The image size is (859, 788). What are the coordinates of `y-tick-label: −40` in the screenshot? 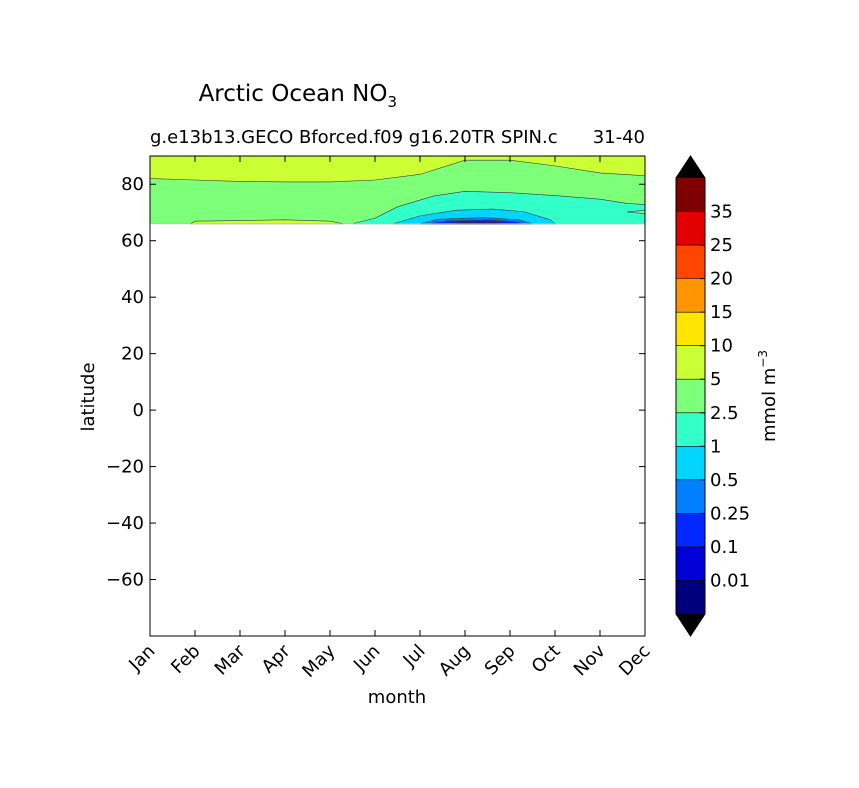 It's located at (125, 523).